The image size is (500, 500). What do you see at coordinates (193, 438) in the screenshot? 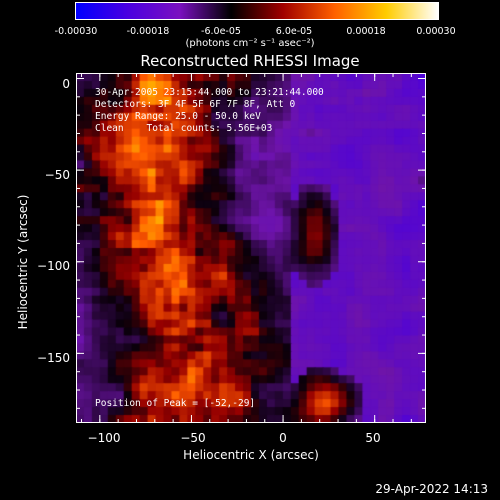
I see `x-tick-label: −50` at bounding box center [193, 438].